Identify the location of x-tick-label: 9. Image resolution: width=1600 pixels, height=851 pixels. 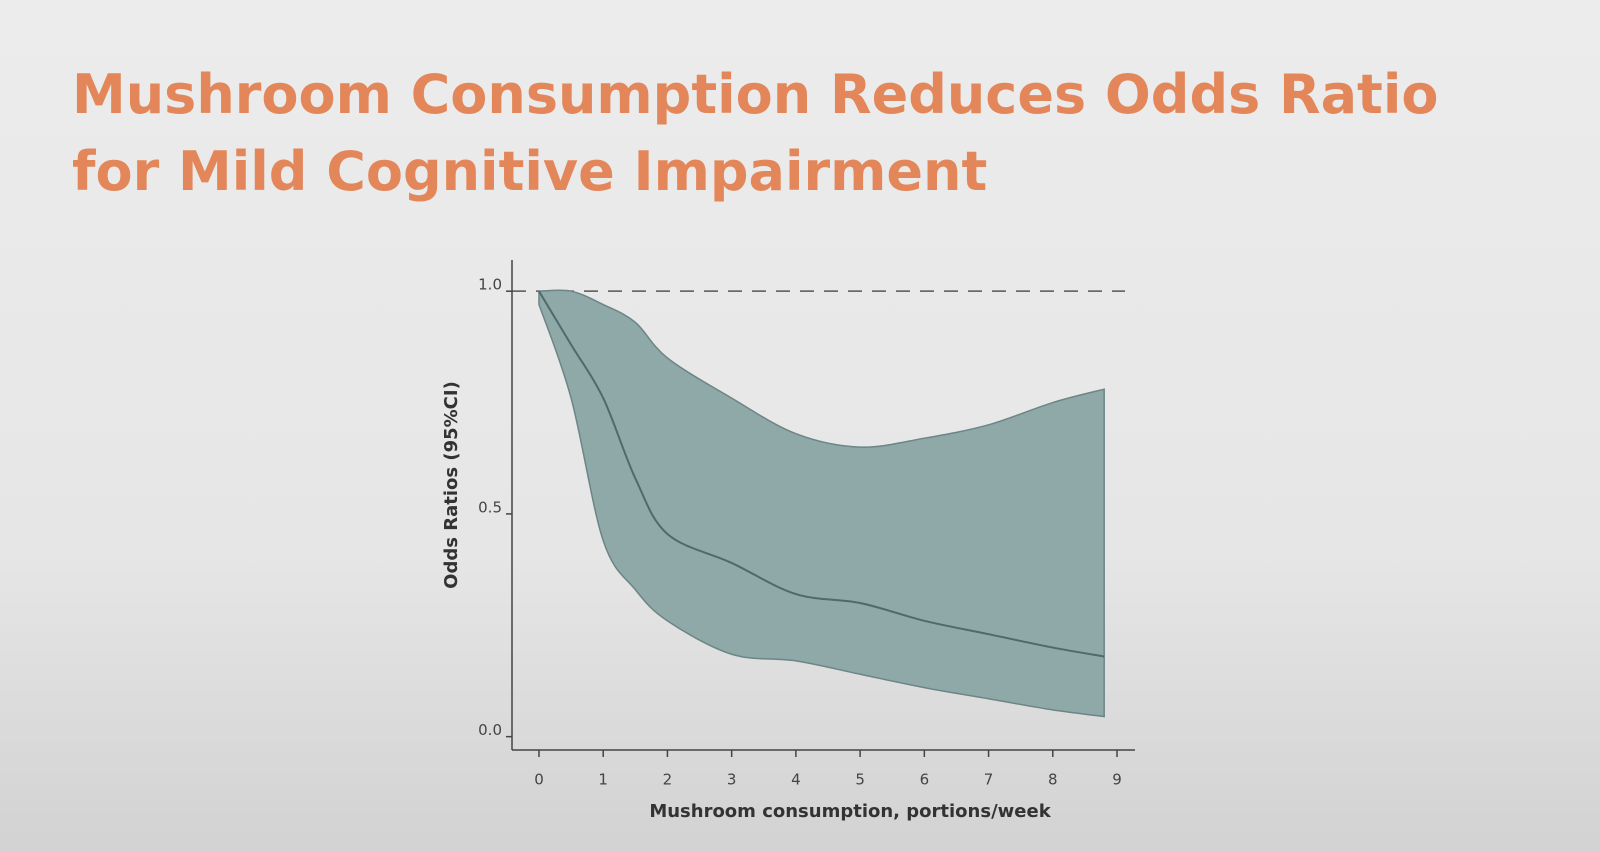
(1117, 780).